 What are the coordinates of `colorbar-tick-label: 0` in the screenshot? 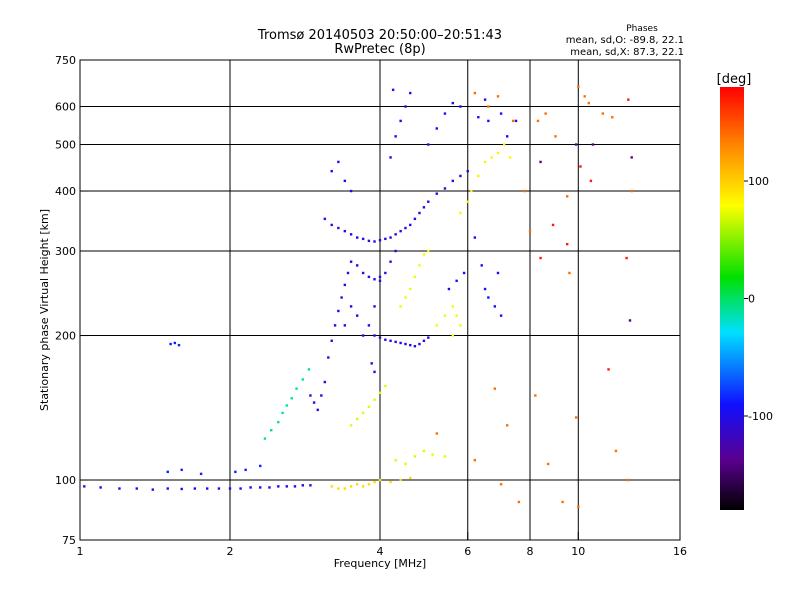 It's located at (751, 299).